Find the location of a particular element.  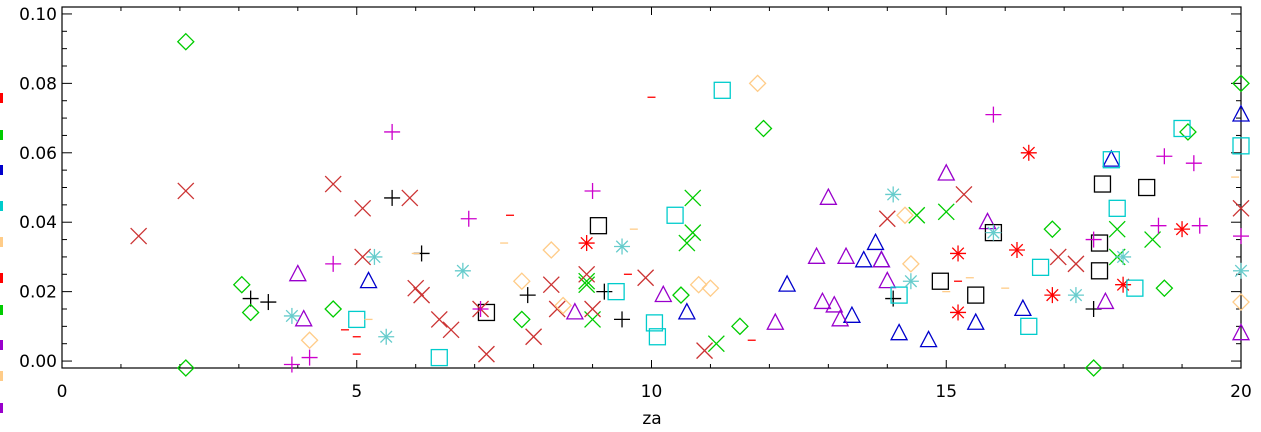

y-tick-label: 0.06 is located at coordinates (38, 154).